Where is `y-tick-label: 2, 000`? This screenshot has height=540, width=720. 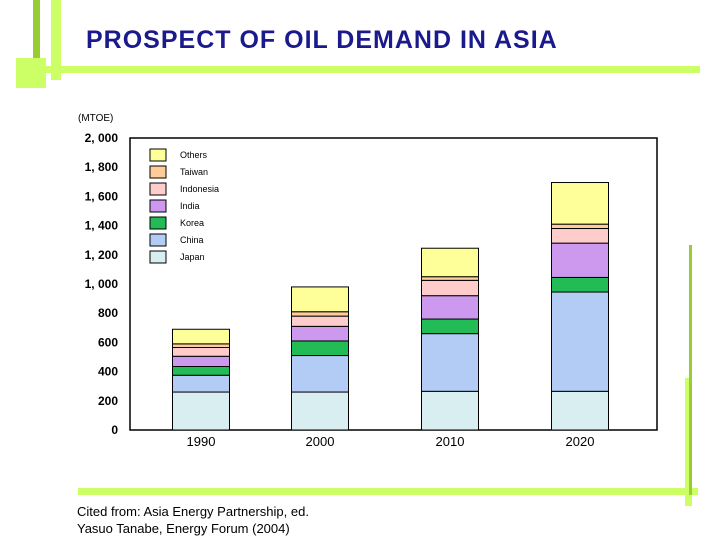 y-tick-label: 2, 000 is located at coordinates (102, 138).